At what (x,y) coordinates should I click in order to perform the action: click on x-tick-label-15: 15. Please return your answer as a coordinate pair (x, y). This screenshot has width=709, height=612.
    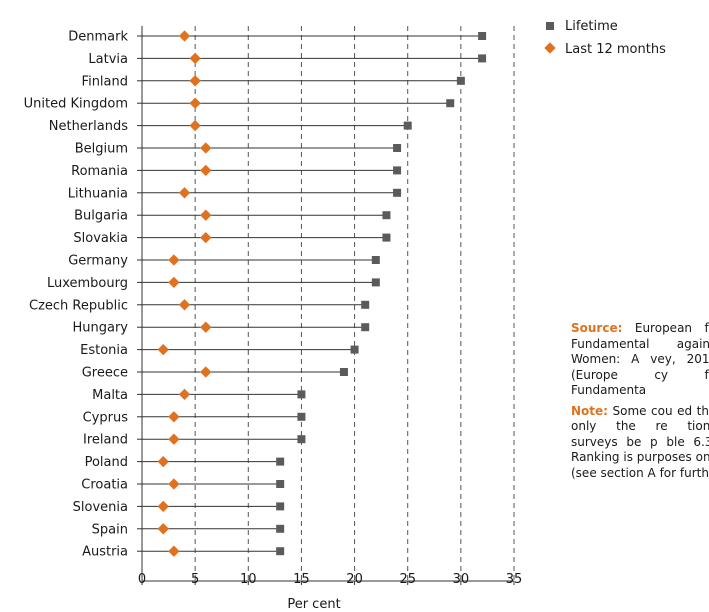
    Looking at the image, I should click on (301, 579).